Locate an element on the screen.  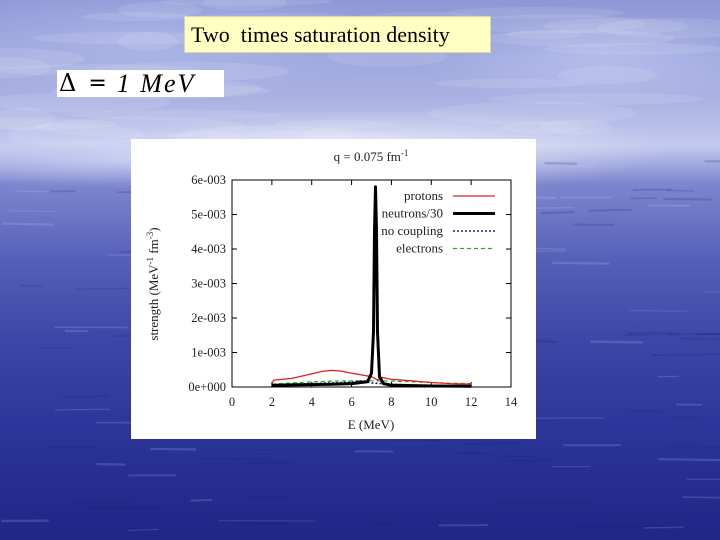
y-tick-label: 0e+000 is located at coordinates (207, 387).